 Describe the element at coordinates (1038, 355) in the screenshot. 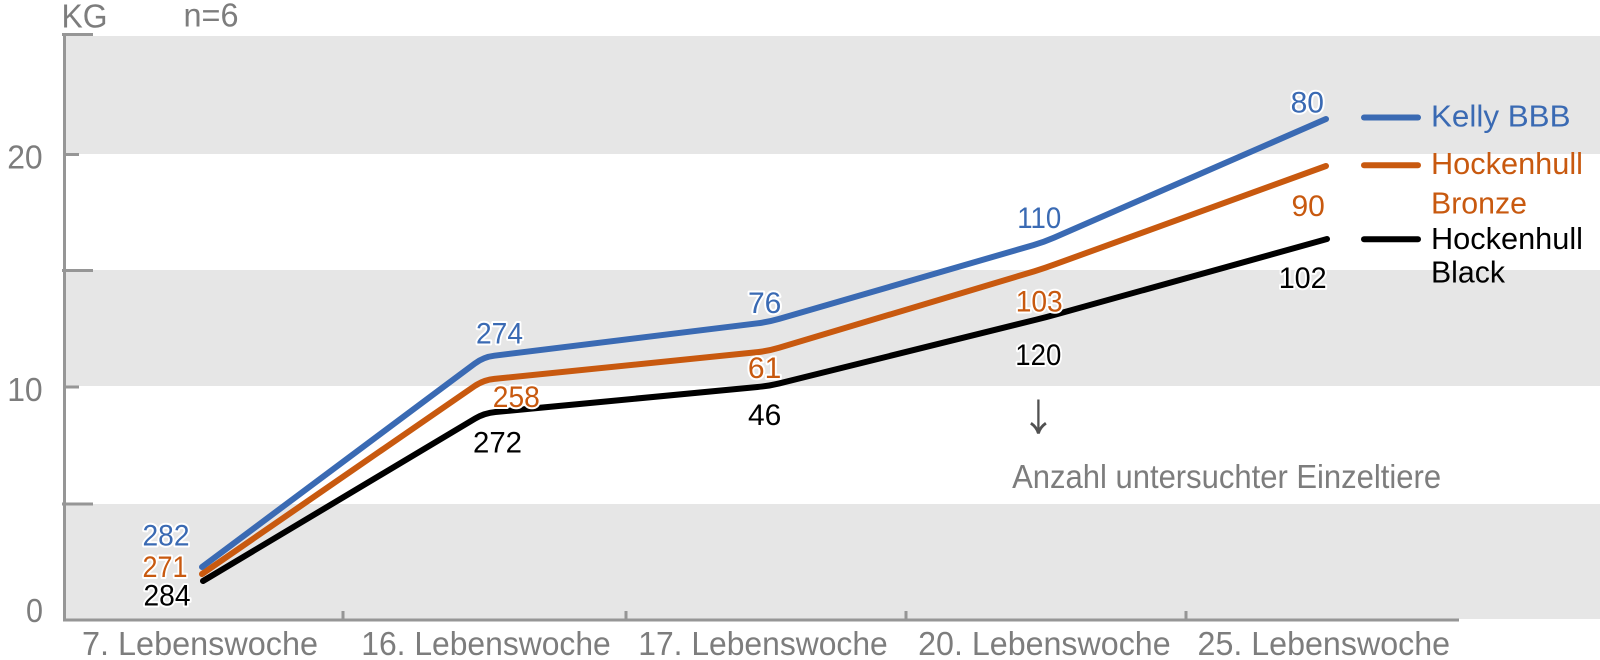

I see `svg-text: 120` at that location.